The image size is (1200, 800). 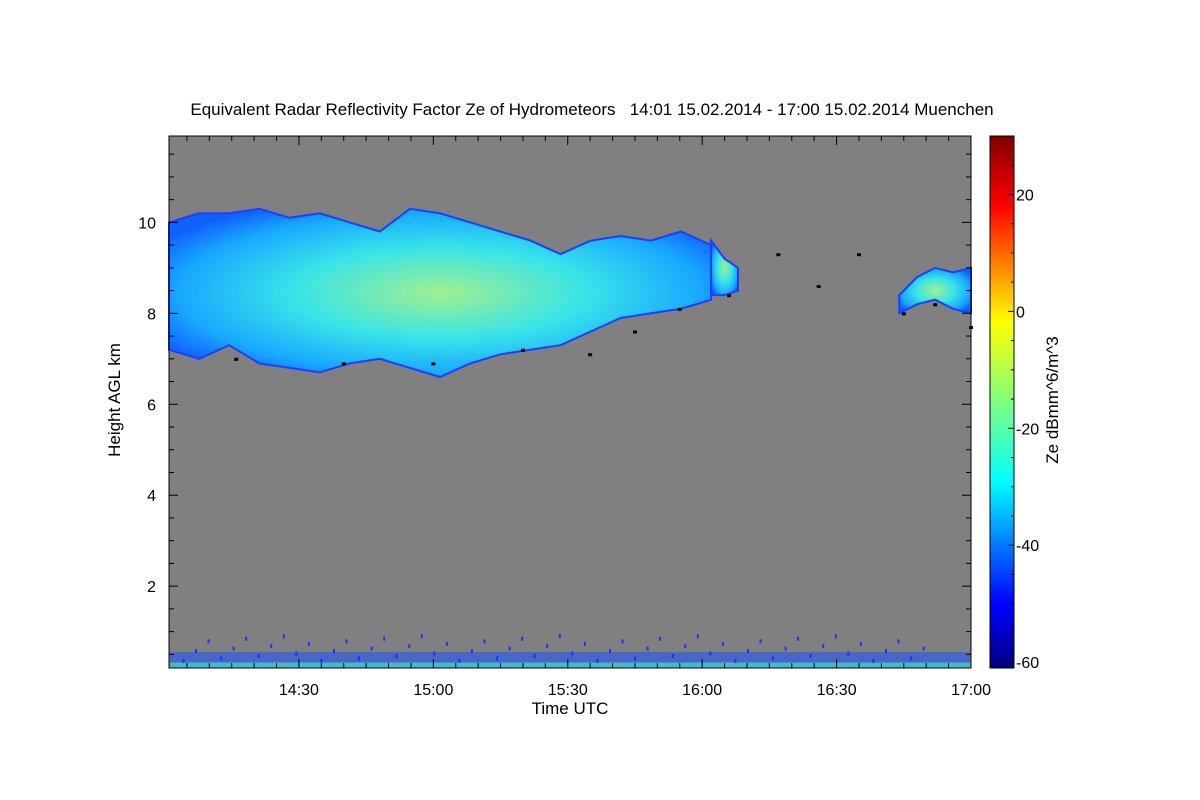 What do you see at coordinates (1052, 399) in the screenshot?
I see `colorbar-label: Ze dBmm^6/m^3` at bounding box center [1052, 399].